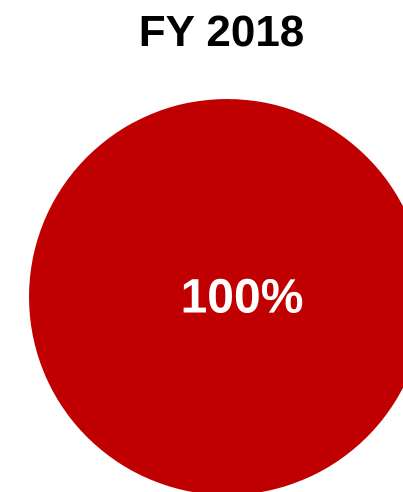  I want to click on chart-title: FY 2018, so click(221, 31).